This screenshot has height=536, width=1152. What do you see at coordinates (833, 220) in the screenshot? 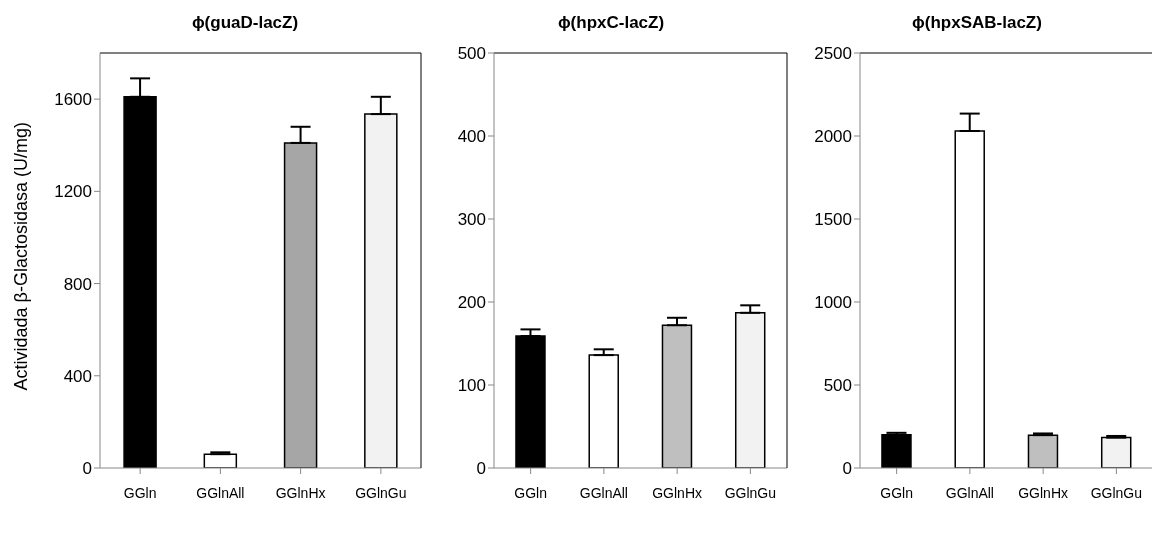
I see `y-tick-label: 1500` at bounding box center [833, 220].